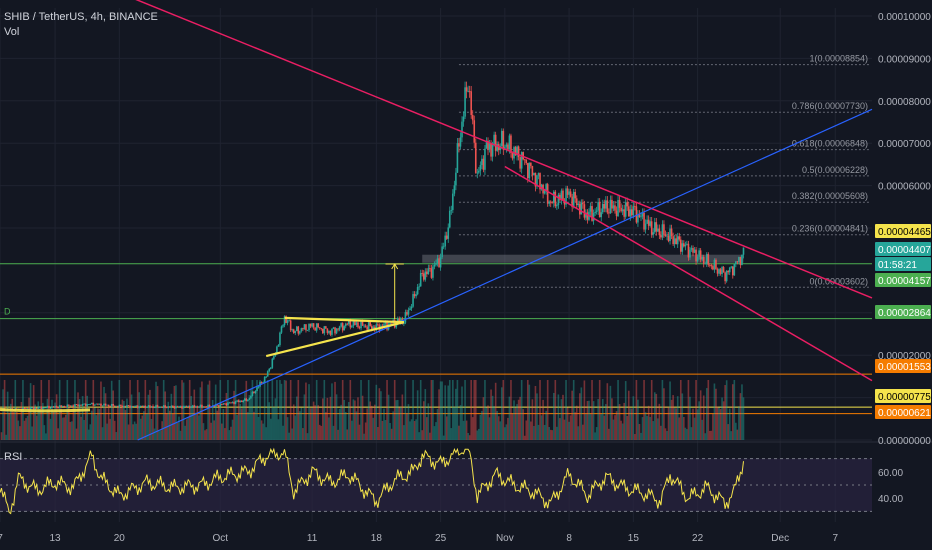 The height and width of the screenshot is (550, 932). I want to click on price-tick-label: 0.00000000, so click(904, 441).